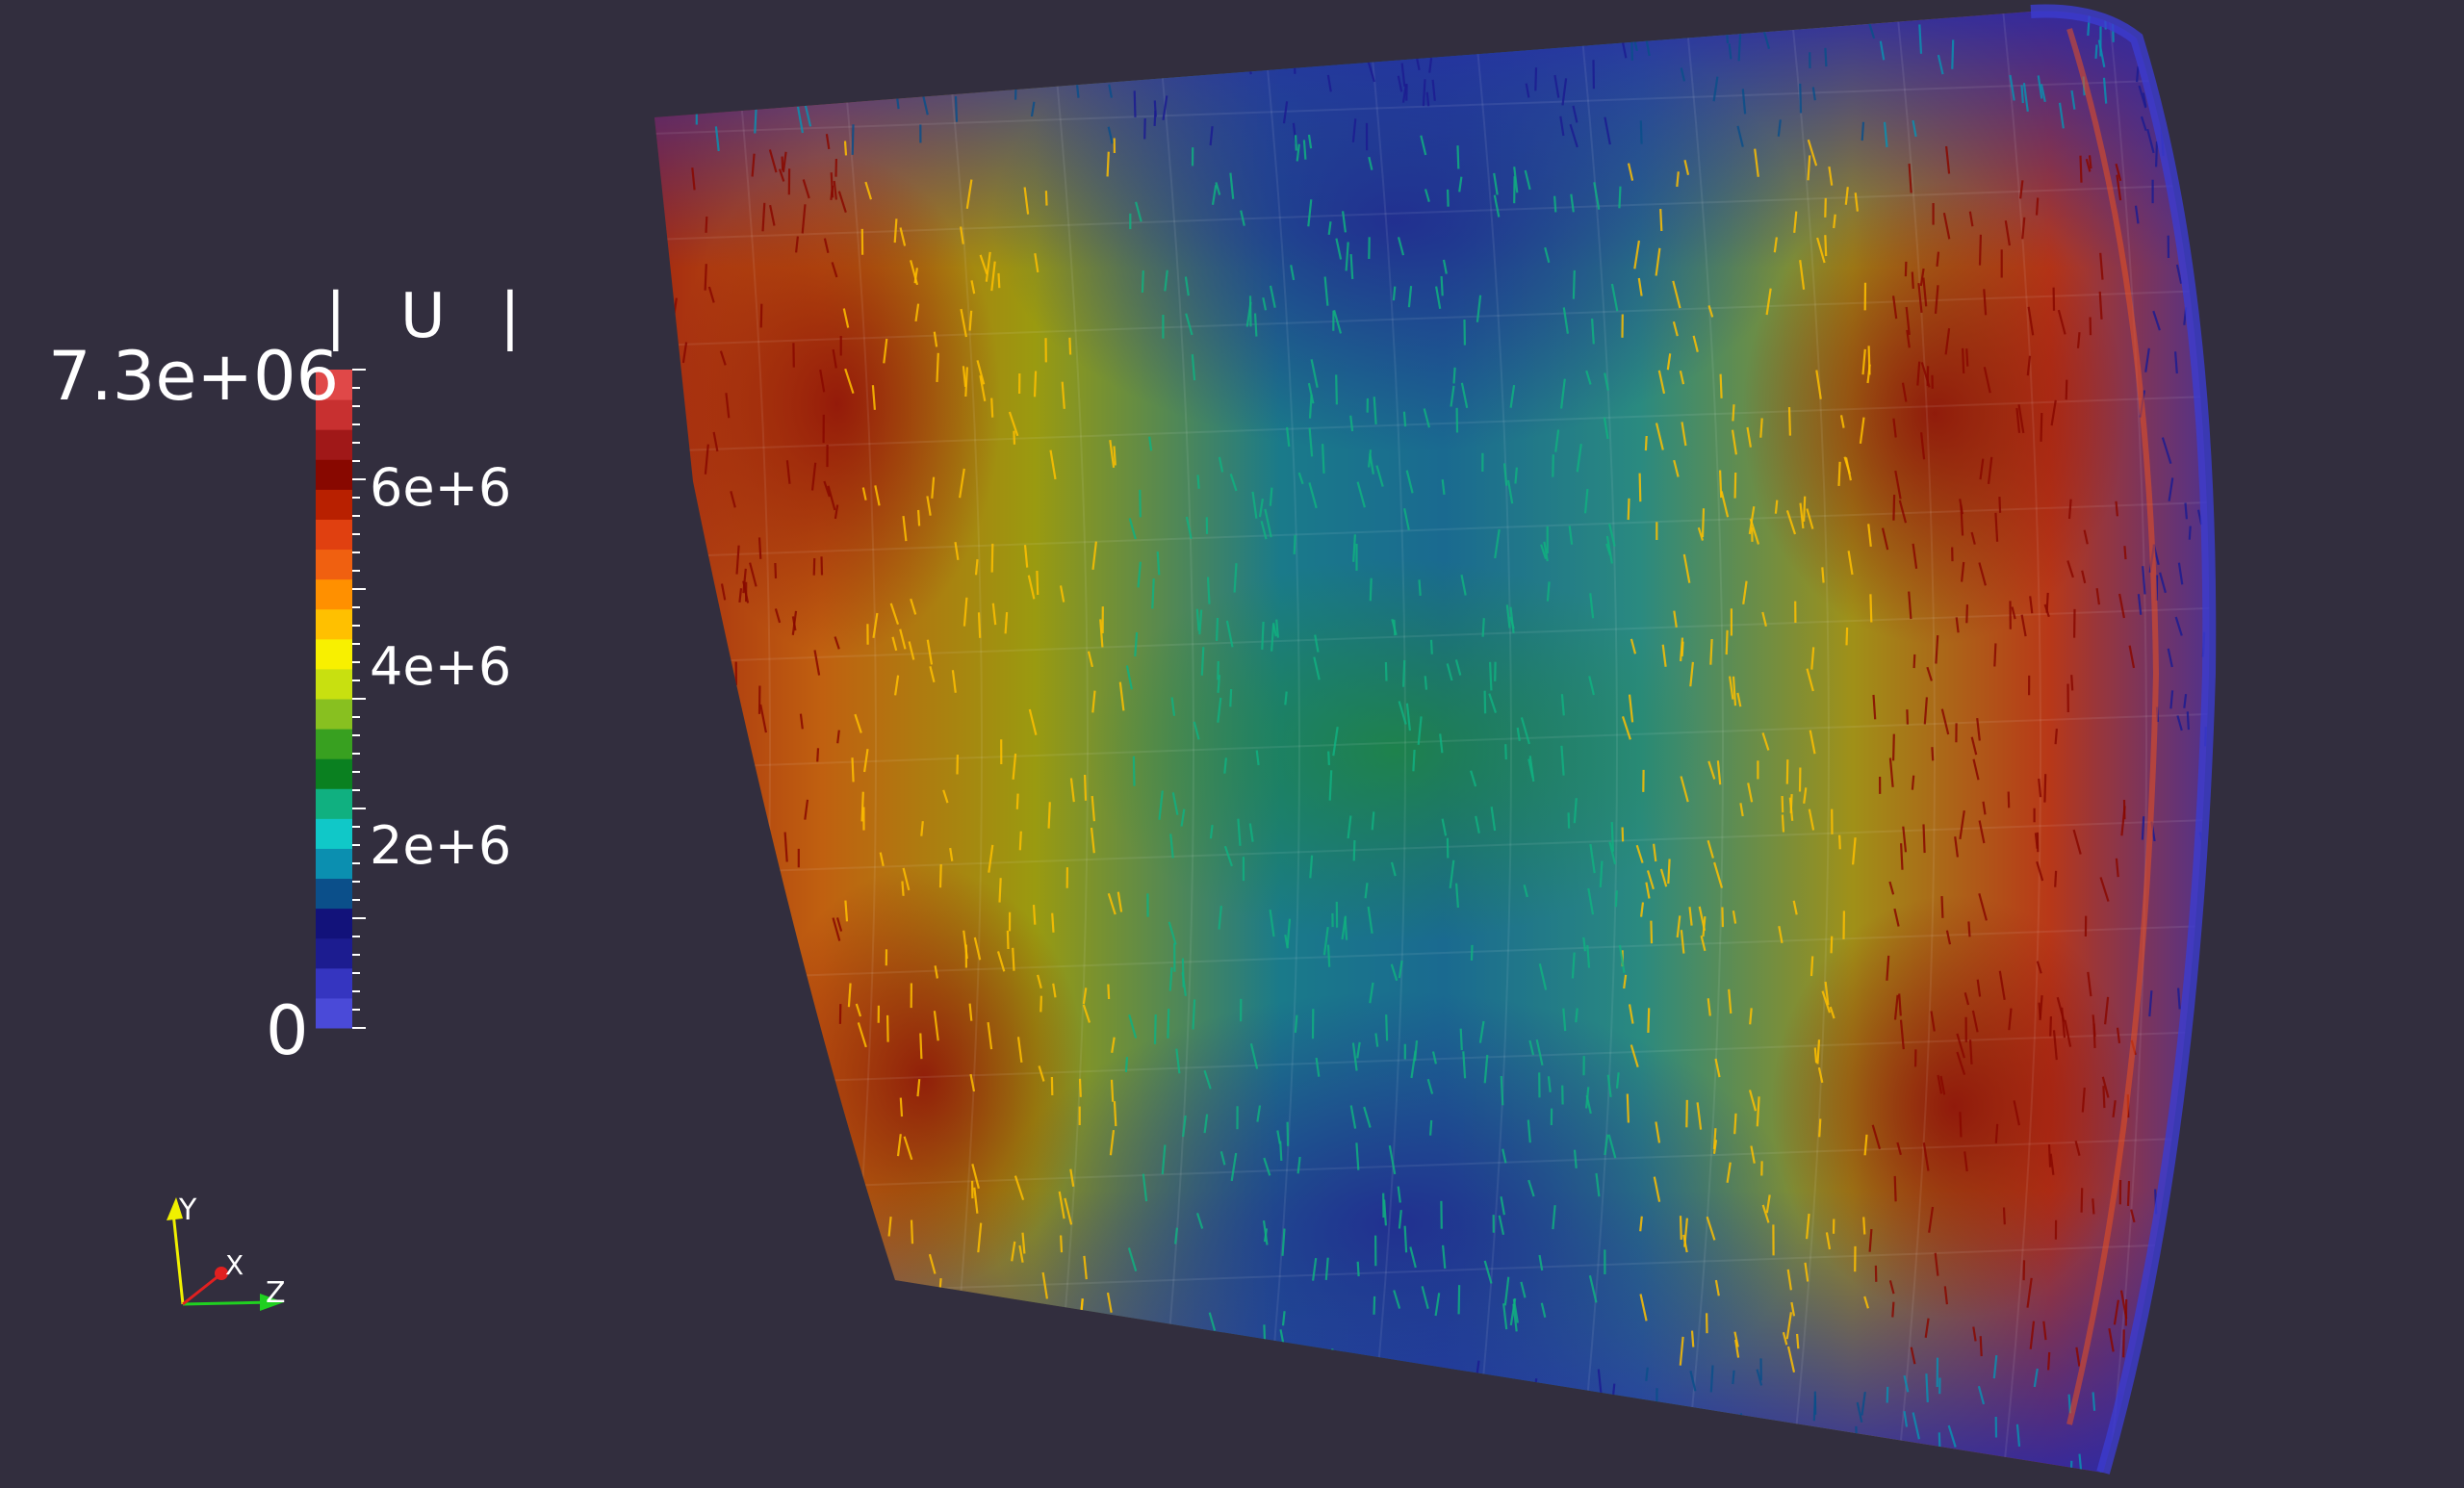 The width and height of the screenshot is (2464, 1488). Describe the element at coordinates (1432, 424) in the screenshot. I see `mesh-line` at that location.